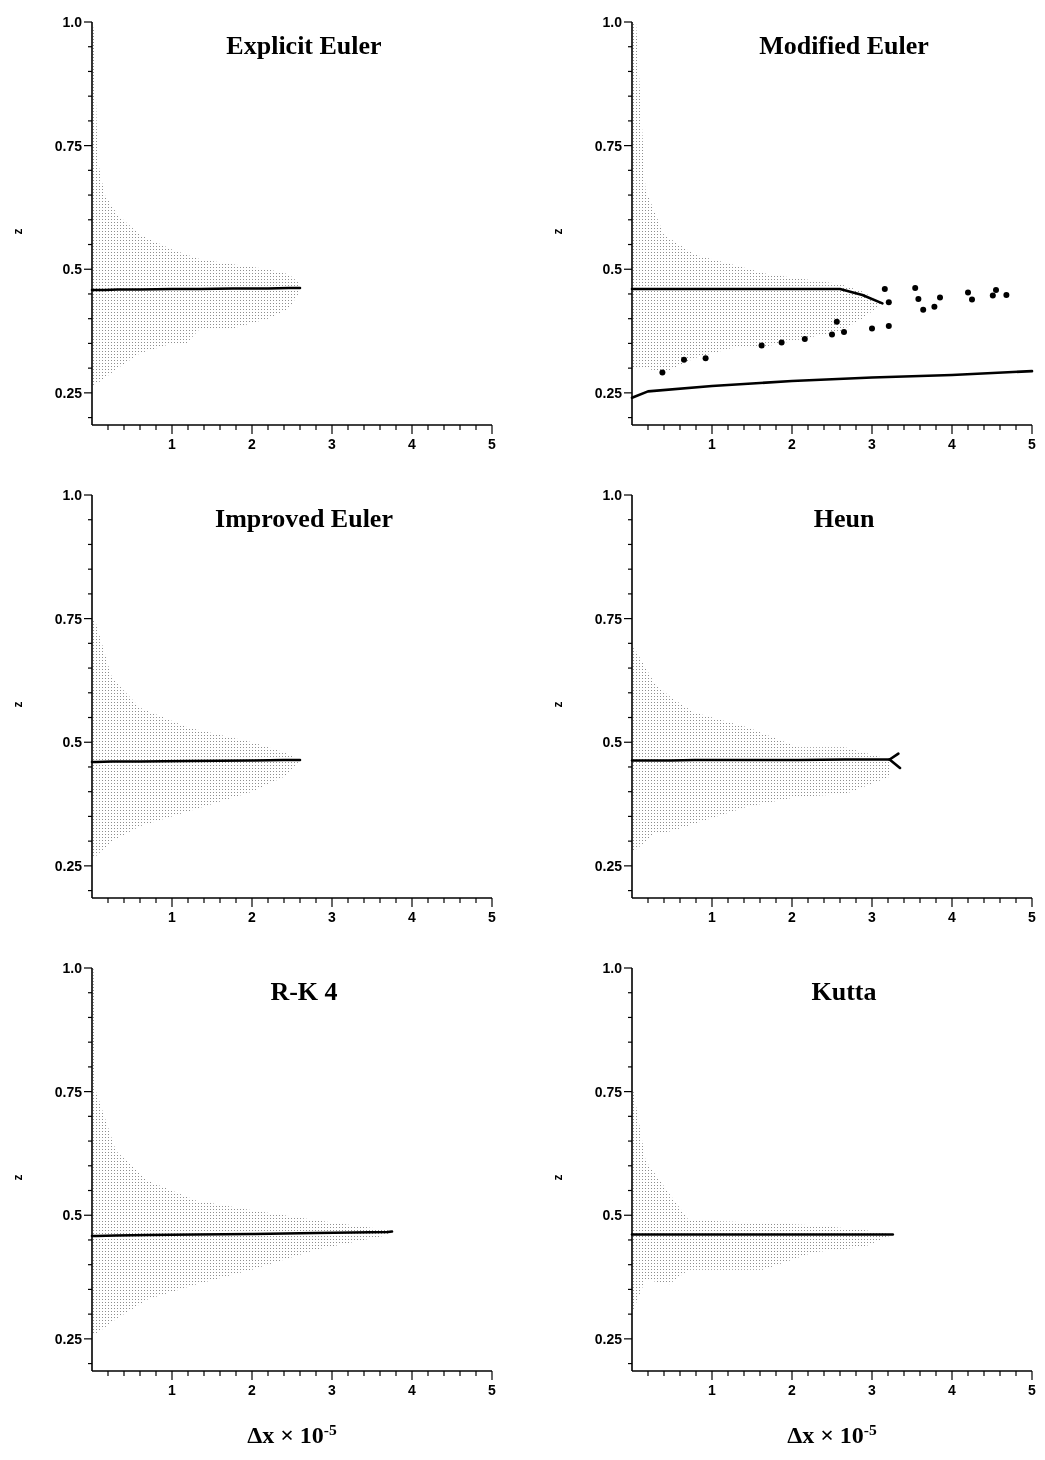 Image resolution: width=1045 pixels, height=1460 pixels. I want to click on chart-title: Kutta, so click(844, 991).